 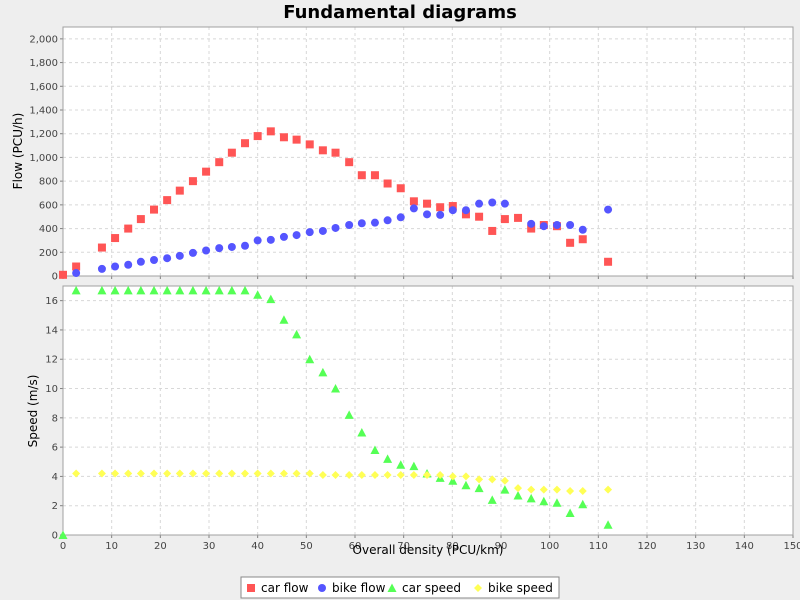 What do you see at coordinates (48, 253) in the screenshot?
I see `flow-y-tick-label: 200` at bounding box center [48, 253].